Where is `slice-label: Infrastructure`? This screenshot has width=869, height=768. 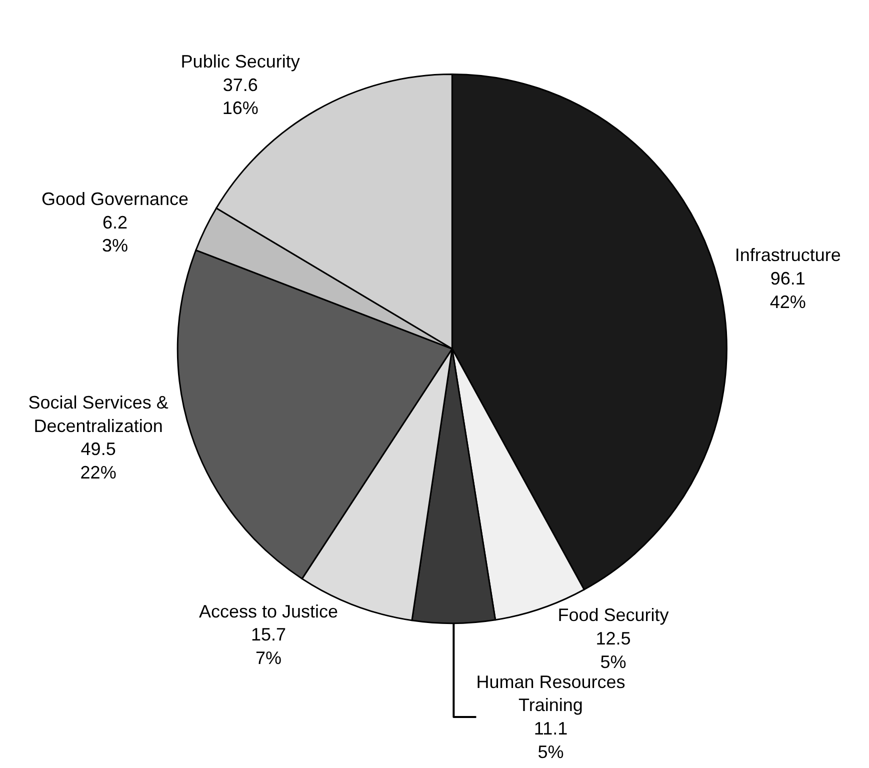 slice-label: Infrastructure is located at coordinates (787, 255).